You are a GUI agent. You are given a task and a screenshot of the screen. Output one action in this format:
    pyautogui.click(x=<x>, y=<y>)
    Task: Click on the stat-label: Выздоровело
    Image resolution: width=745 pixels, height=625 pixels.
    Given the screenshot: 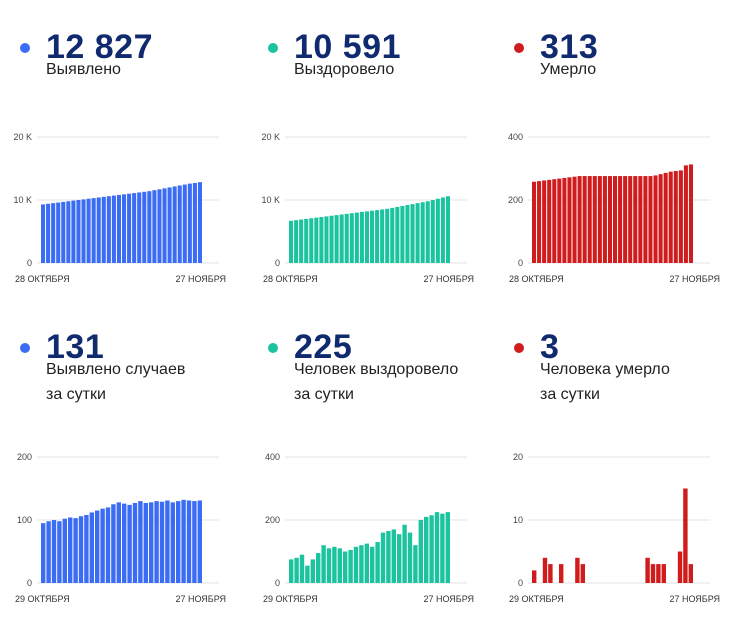 What is the action you would take?
    pyautogui.click(x=344, y=69)
    